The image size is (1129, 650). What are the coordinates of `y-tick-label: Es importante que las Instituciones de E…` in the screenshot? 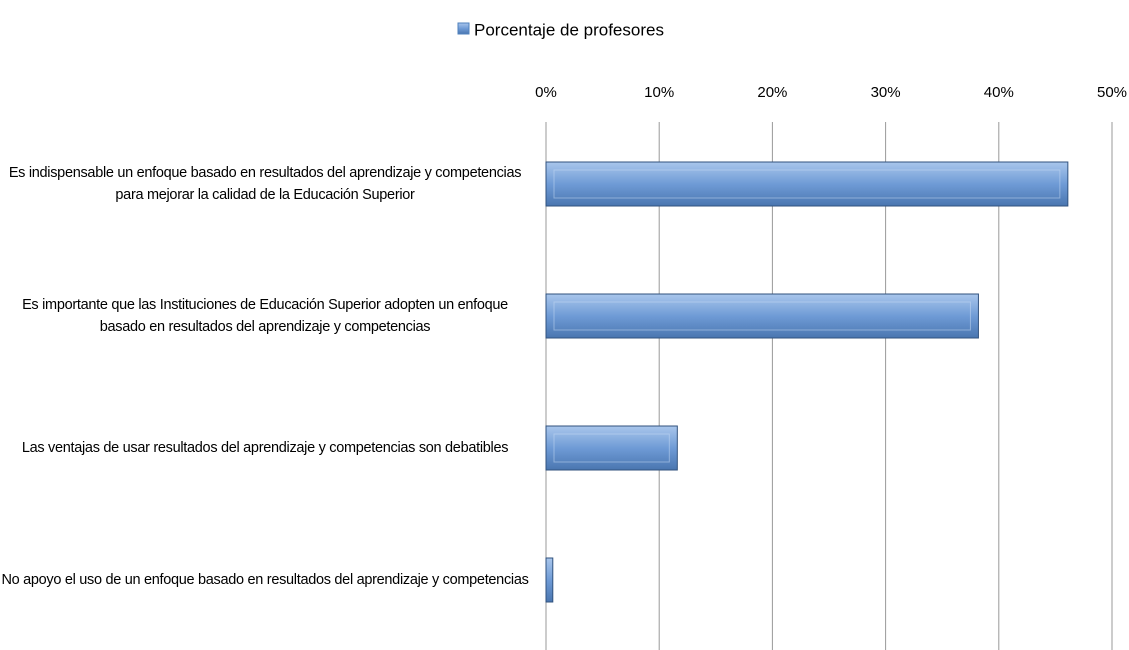 It's located at (265, 316).